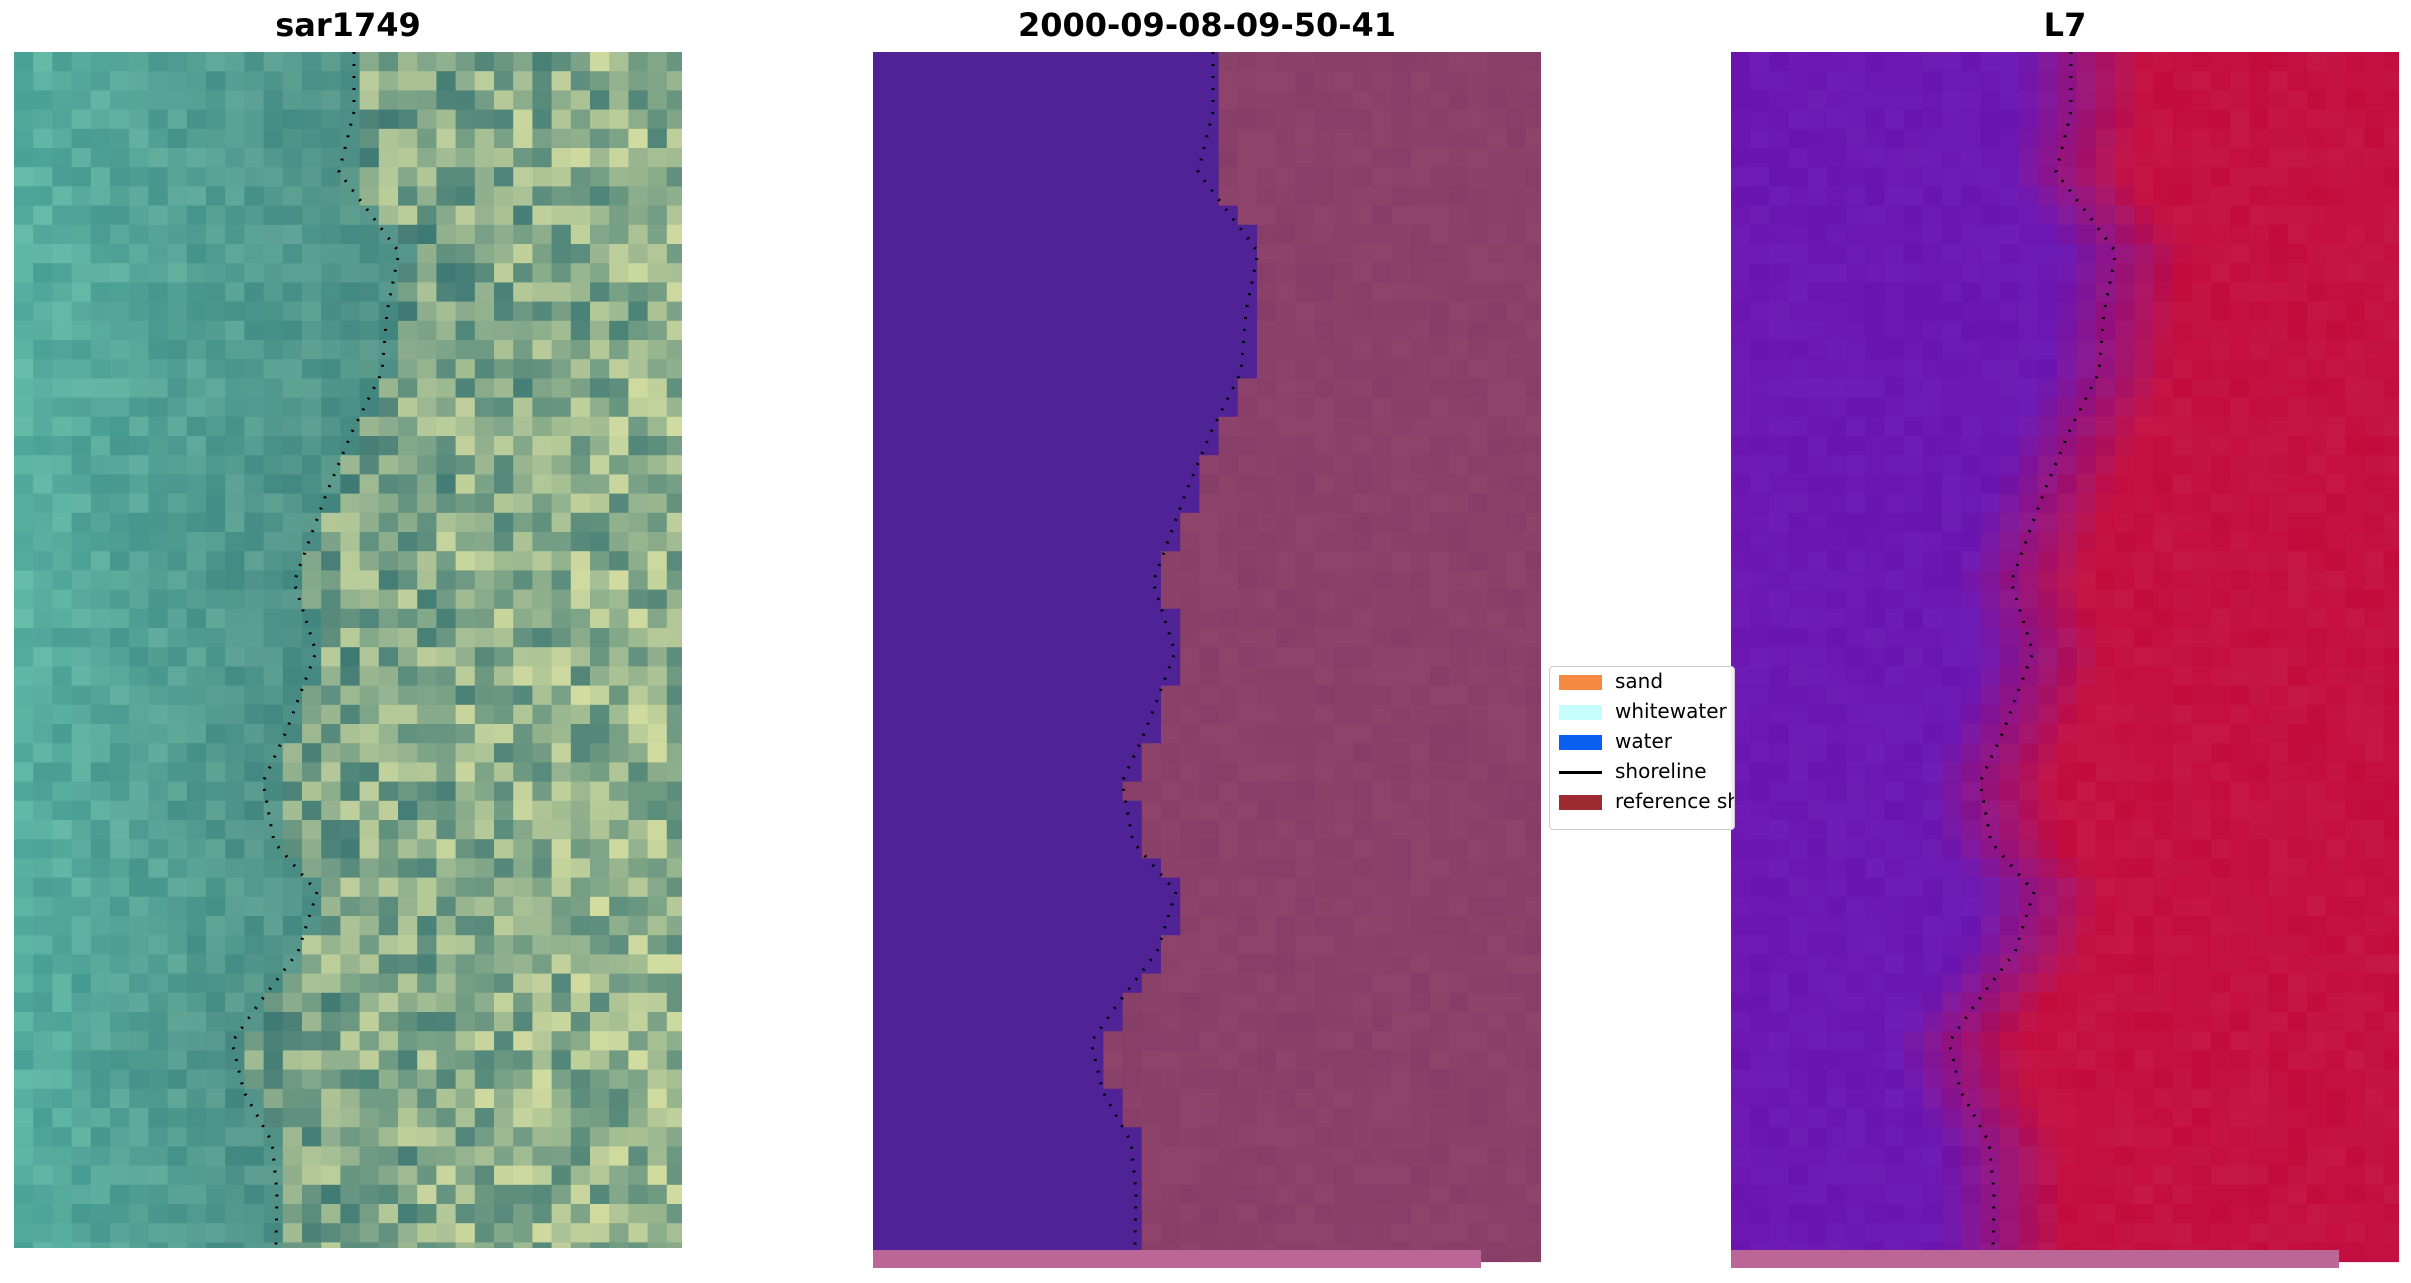 Image resolution: width=2411 pixels, height=1283 pixels. I want to click on legend-label-whitewater: whitewater, so click(1671, 711).